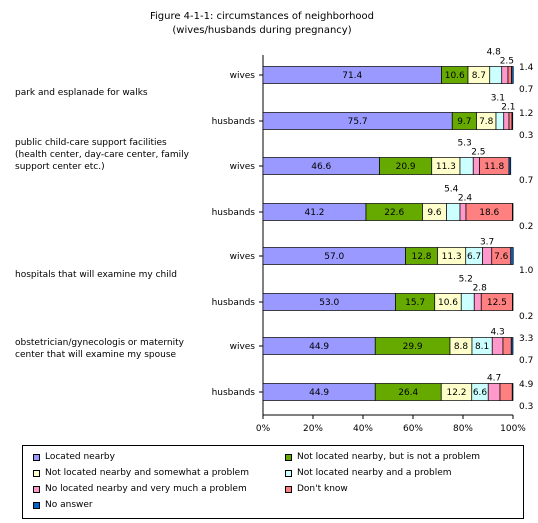 The width and height of the screenshot is (538, 523). Describe the element at coordinates (497, 303) in the screenshot. I see `data-label: 12.5` at that location.